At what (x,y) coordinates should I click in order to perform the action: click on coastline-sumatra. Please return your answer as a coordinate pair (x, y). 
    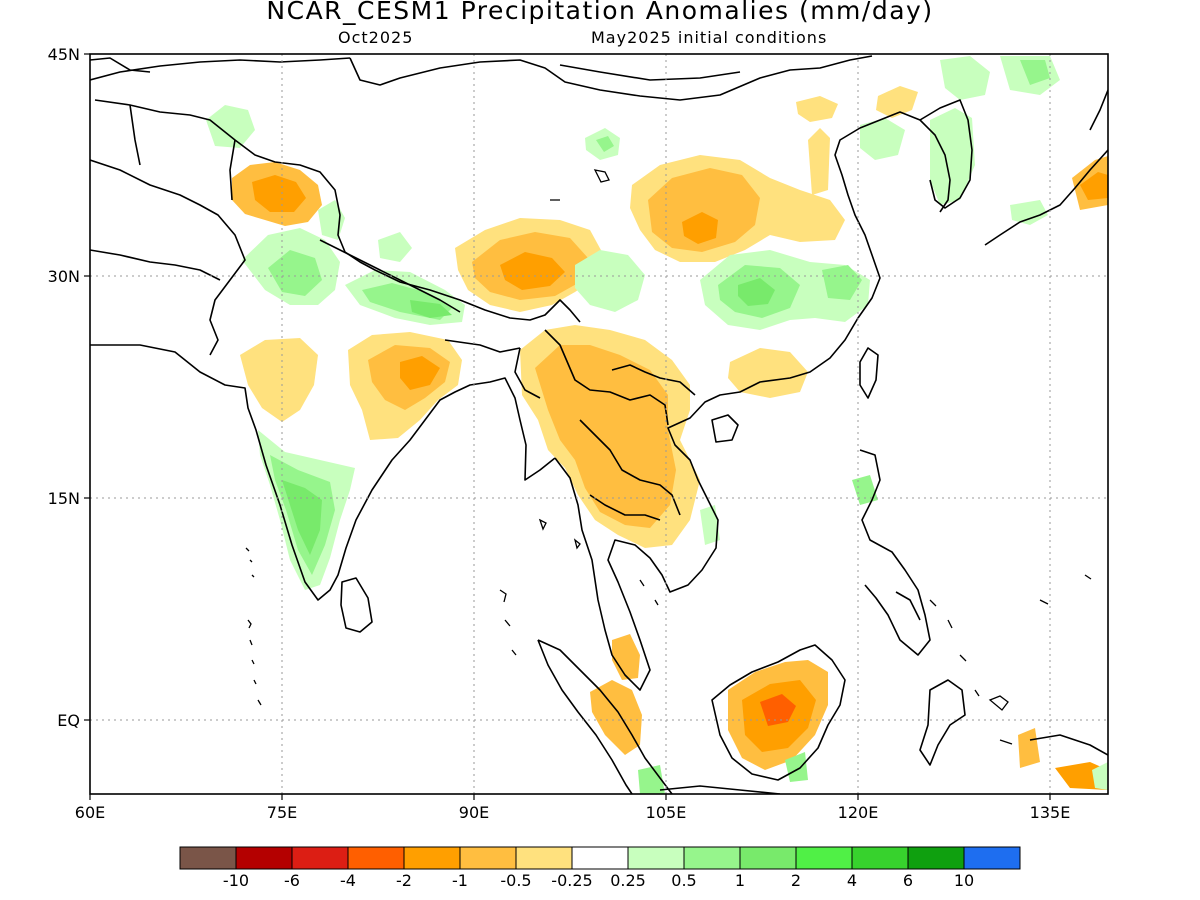
    Looking at the image, I should click on (605, 716).